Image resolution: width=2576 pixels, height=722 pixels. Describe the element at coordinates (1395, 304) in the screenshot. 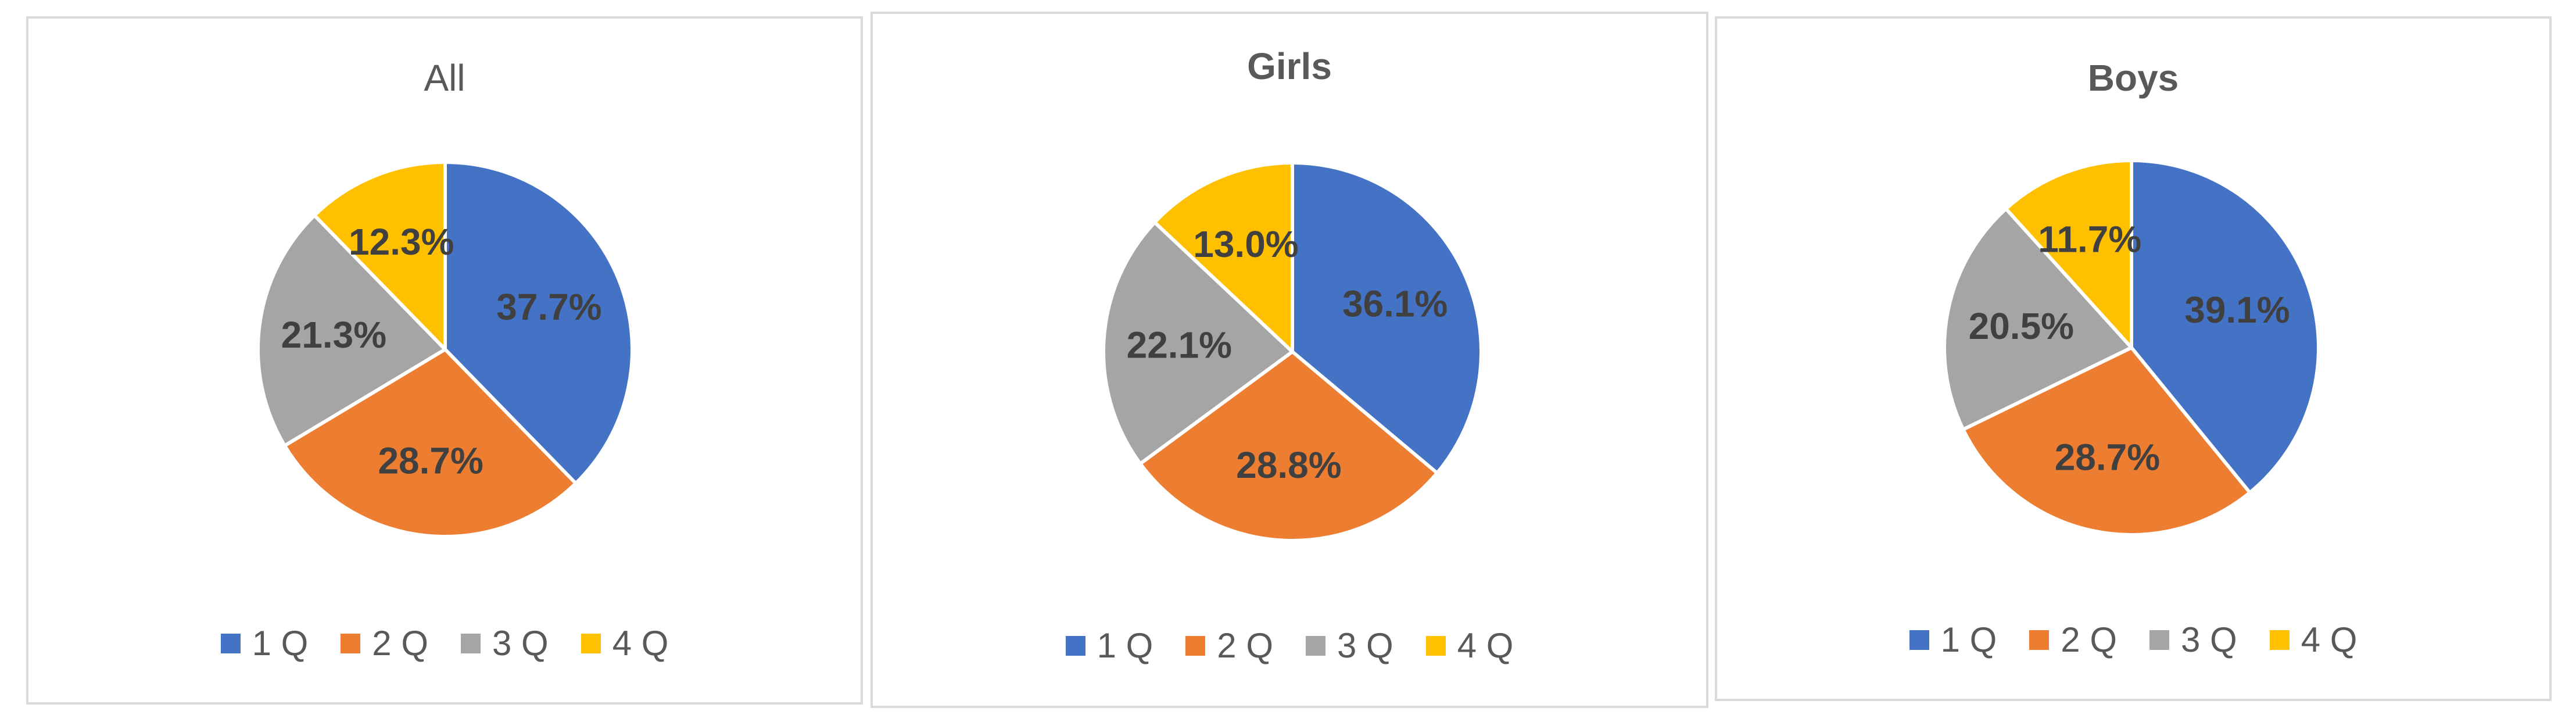

I see `data-label-1q: 36.1%` at that location.